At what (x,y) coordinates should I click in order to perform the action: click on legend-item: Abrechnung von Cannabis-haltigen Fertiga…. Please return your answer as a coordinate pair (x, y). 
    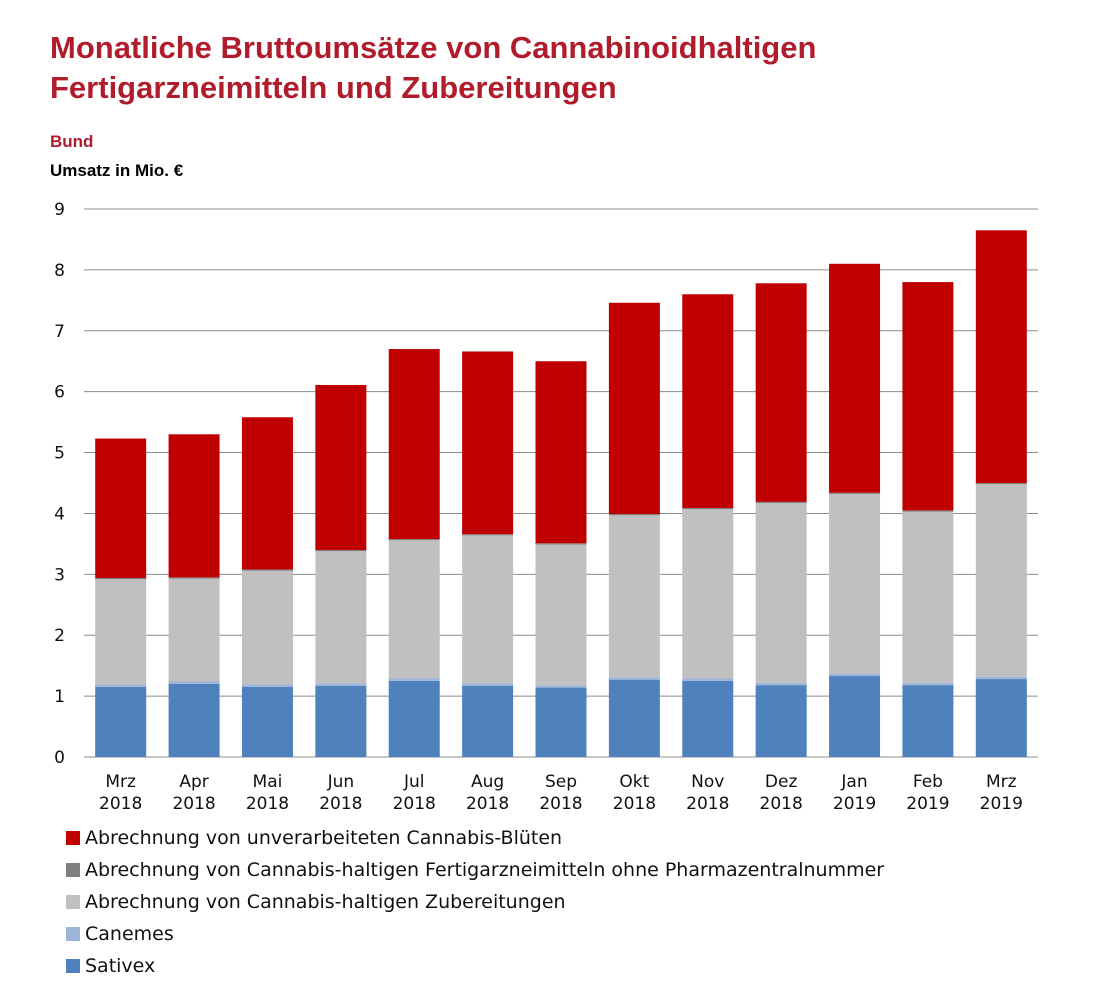
    Looking at the image, I should click on (475, 870).